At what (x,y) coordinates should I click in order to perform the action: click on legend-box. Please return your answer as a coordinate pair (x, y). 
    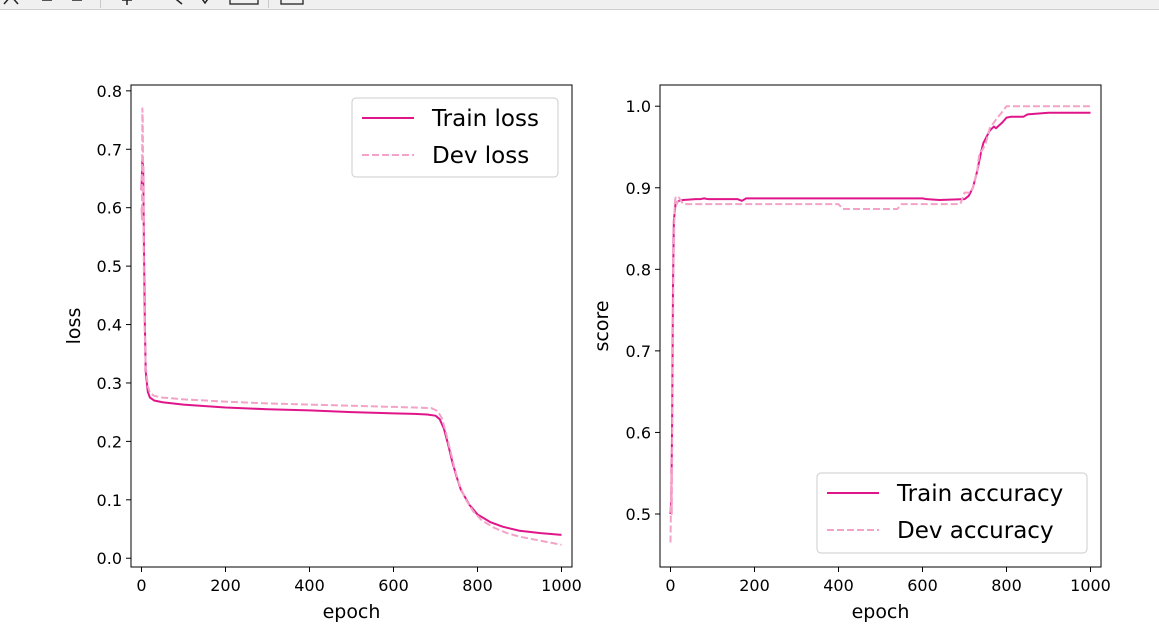
    Looking at the image, I should click on (952, 513).